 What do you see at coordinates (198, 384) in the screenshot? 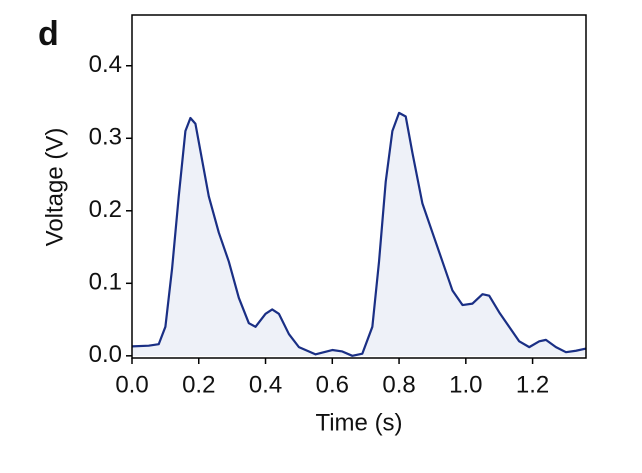
I see `x-tick-label: 0.2` at bounding box center [198, 384].